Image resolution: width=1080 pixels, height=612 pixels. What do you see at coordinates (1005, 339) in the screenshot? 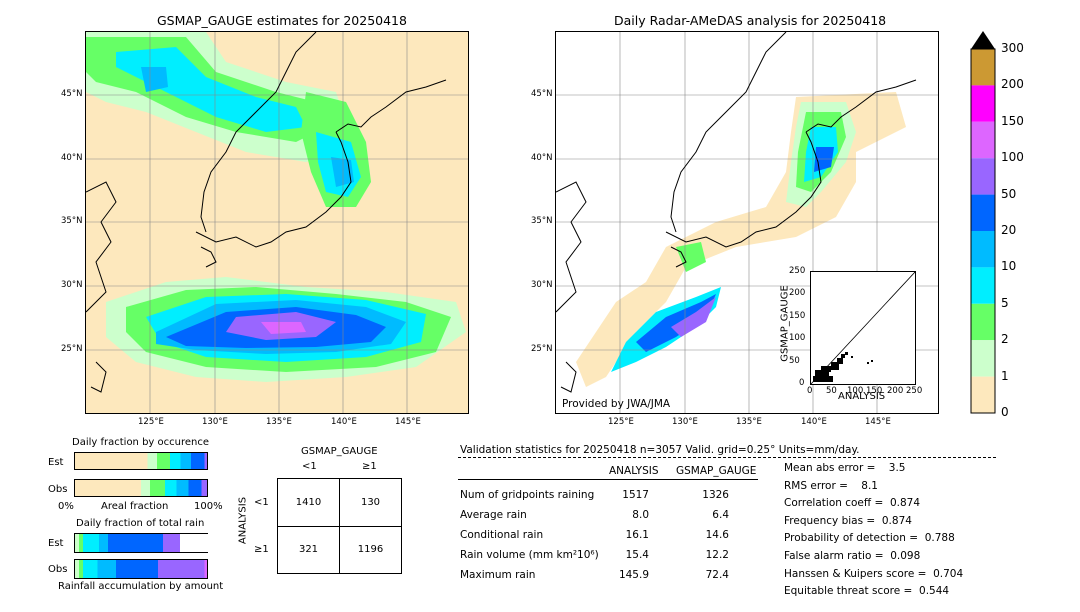
I see `colorbar-label: 2` at bounding box center [1005, 339].